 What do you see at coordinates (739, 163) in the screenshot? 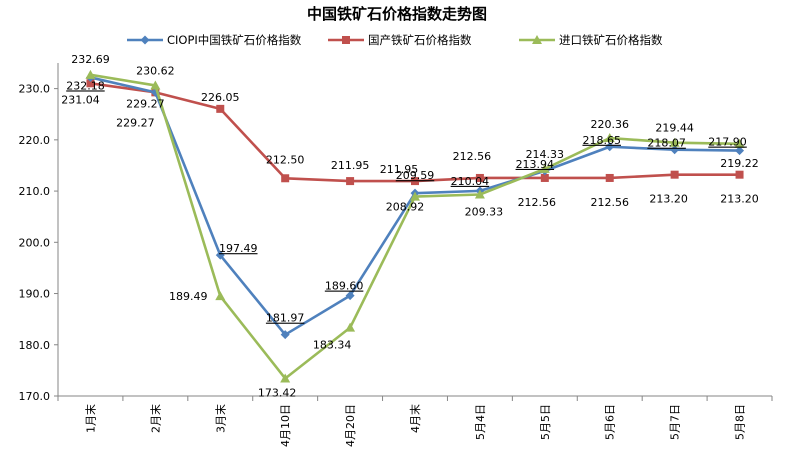
I see `data-label: 219.22` at bounding box center [739, 163].